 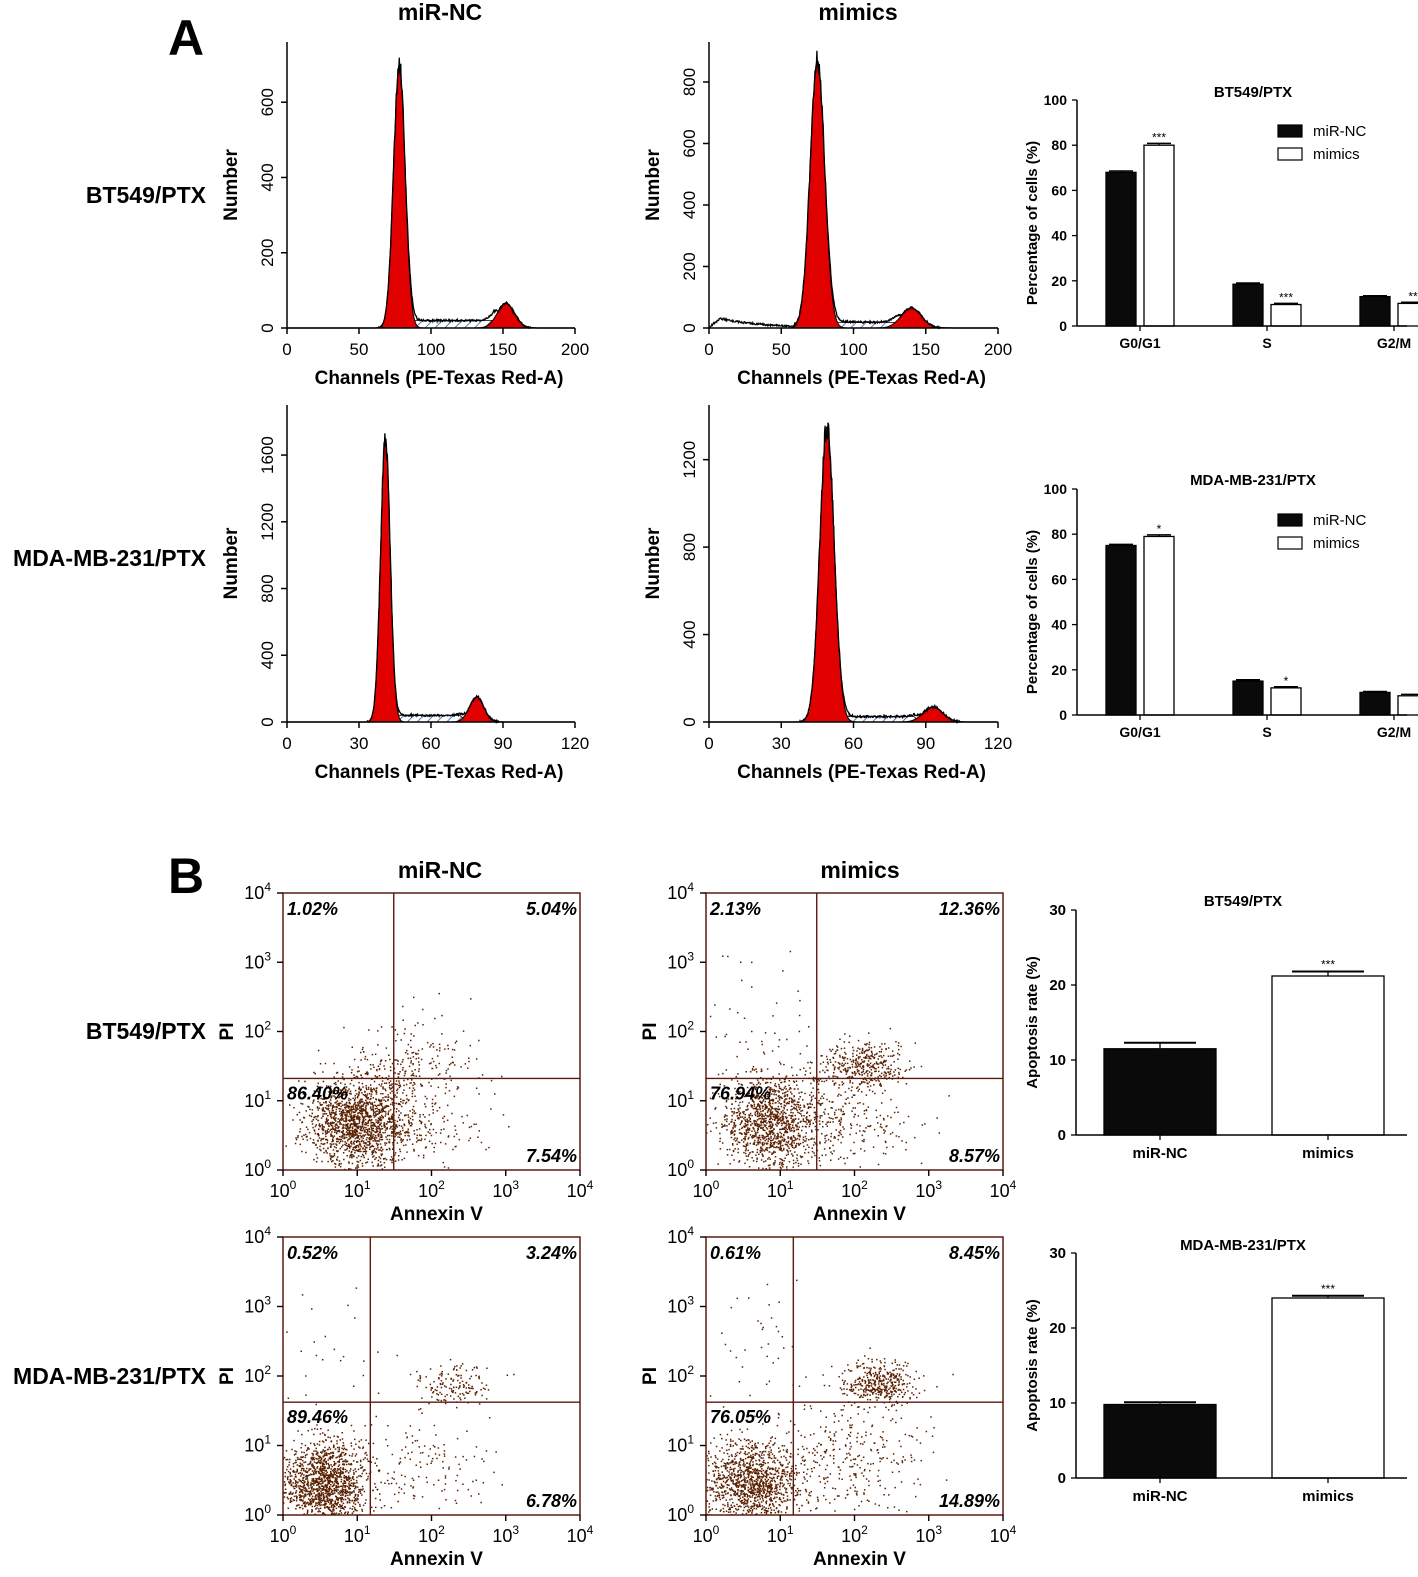 I want to click on quadrant-ul-label: 2.13%, so click(x=735, y=909).